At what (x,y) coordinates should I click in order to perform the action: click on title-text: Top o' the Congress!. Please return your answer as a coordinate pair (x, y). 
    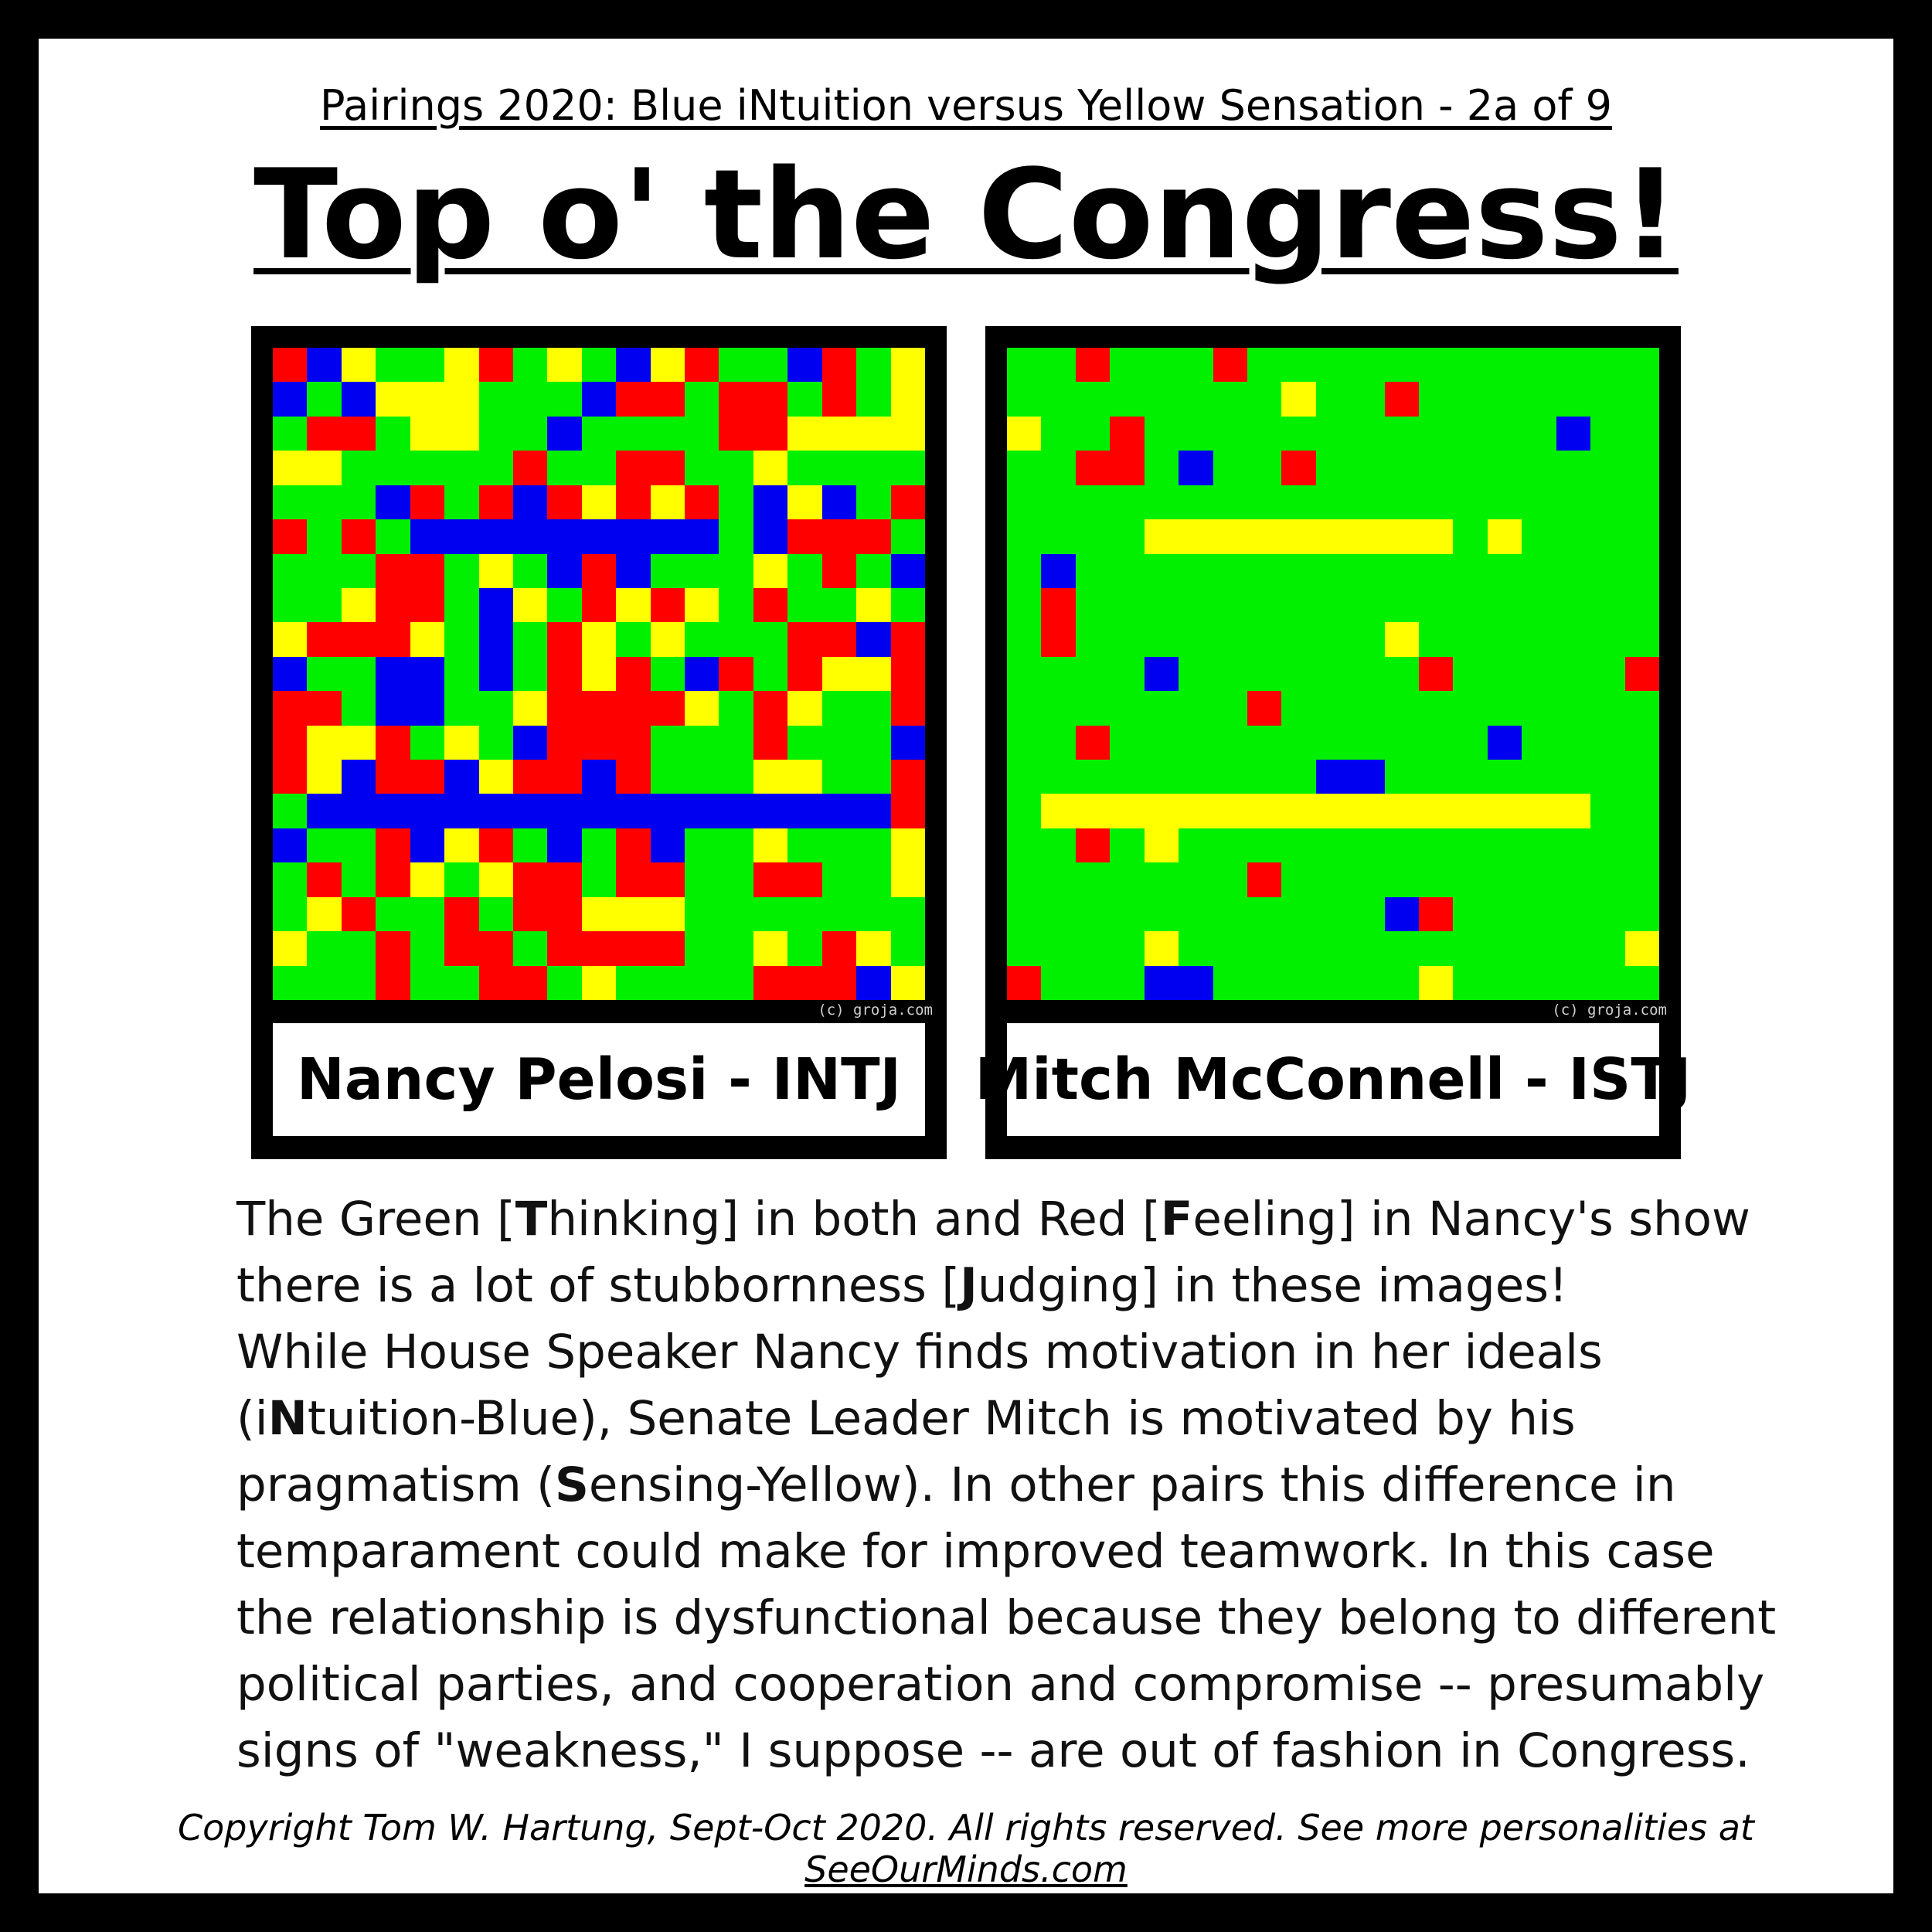
    Looking at the image, I should click on (966, 214).